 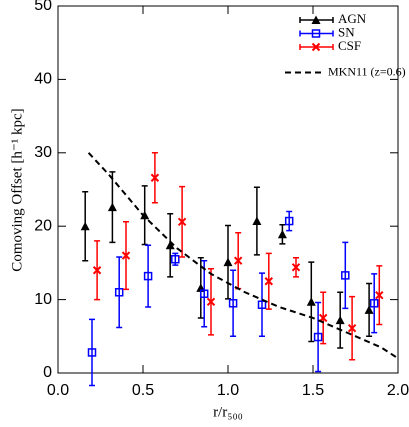 I want to click on x-tick-label: 2.0, so click(x=398, y=390).